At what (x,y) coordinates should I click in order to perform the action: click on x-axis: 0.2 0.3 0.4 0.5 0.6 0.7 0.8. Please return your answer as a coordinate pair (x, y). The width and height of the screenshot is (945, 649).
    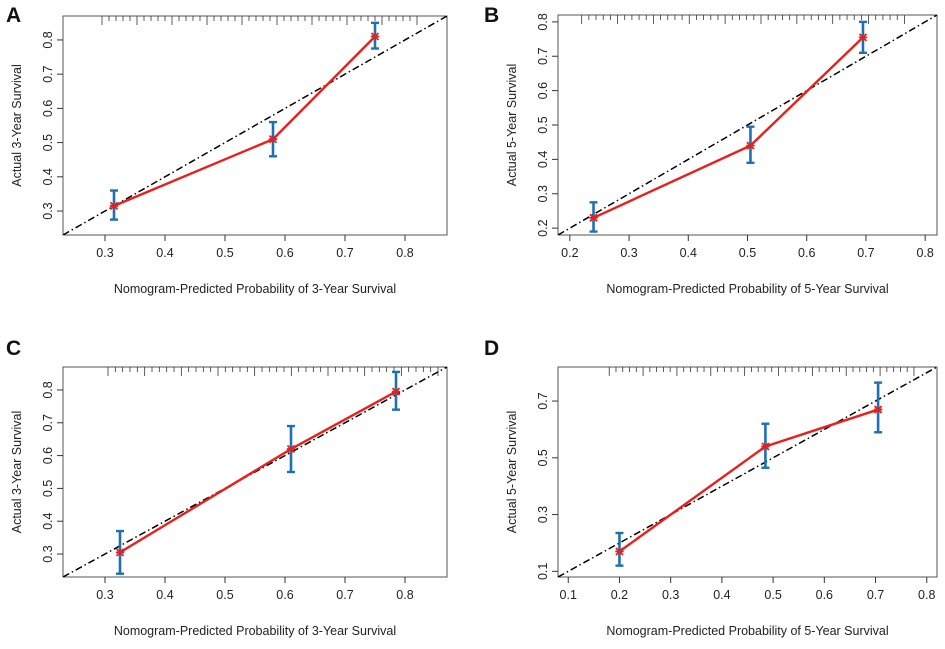
    Looking at the image, I should click on (747, 247).